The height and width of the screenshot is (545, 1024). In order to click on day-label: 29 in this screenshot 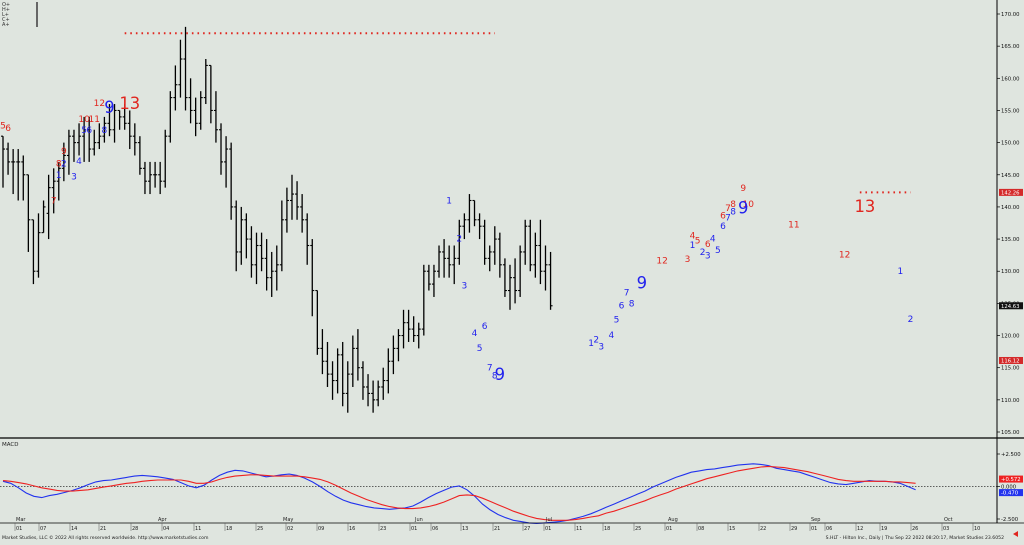, I will do `click(794, 529)`.